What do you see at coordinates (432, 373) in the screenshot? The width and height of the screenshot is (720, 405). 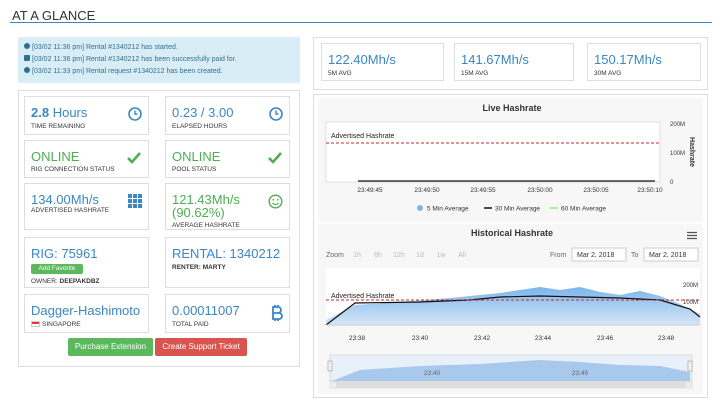 I see `navigator-tick: 23:40` at bounding box center [432, 373].